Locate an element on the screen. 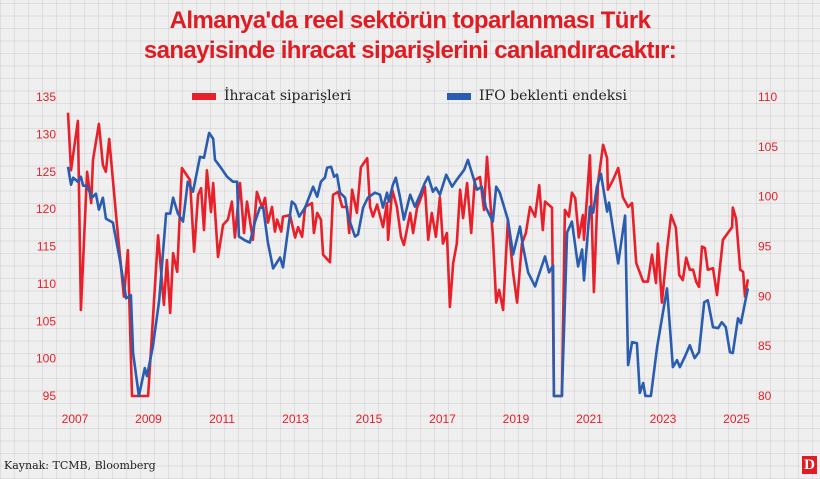 The width and height of the screenshot is (820, 479). y-right-tick-label: 85 is located at coordinates (765, 346).